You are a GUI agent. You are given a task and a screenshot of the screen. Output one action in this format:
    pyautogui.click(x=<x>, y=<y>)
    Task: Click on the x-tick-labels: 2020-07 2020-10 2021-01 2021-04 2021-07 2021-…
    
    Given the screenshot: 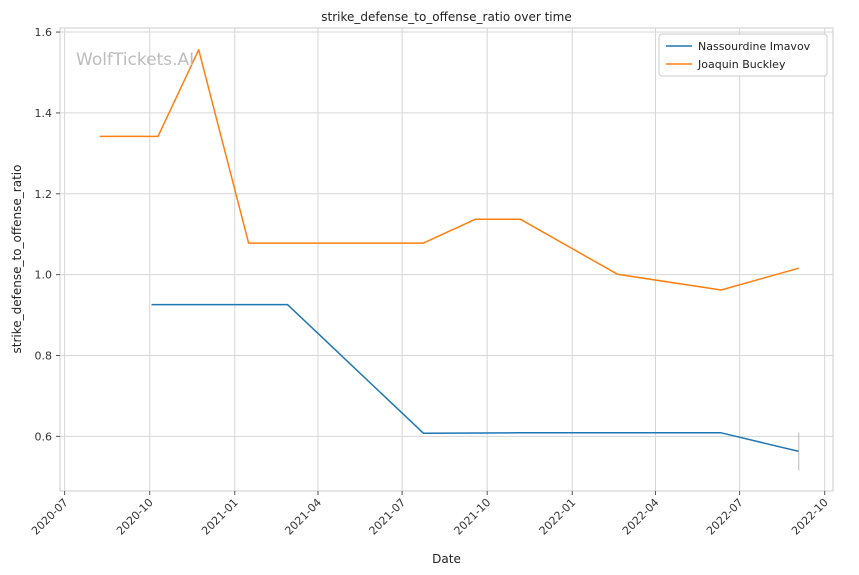 What is the action you would take?
    pyautogui.click(x=430, y=514)
    